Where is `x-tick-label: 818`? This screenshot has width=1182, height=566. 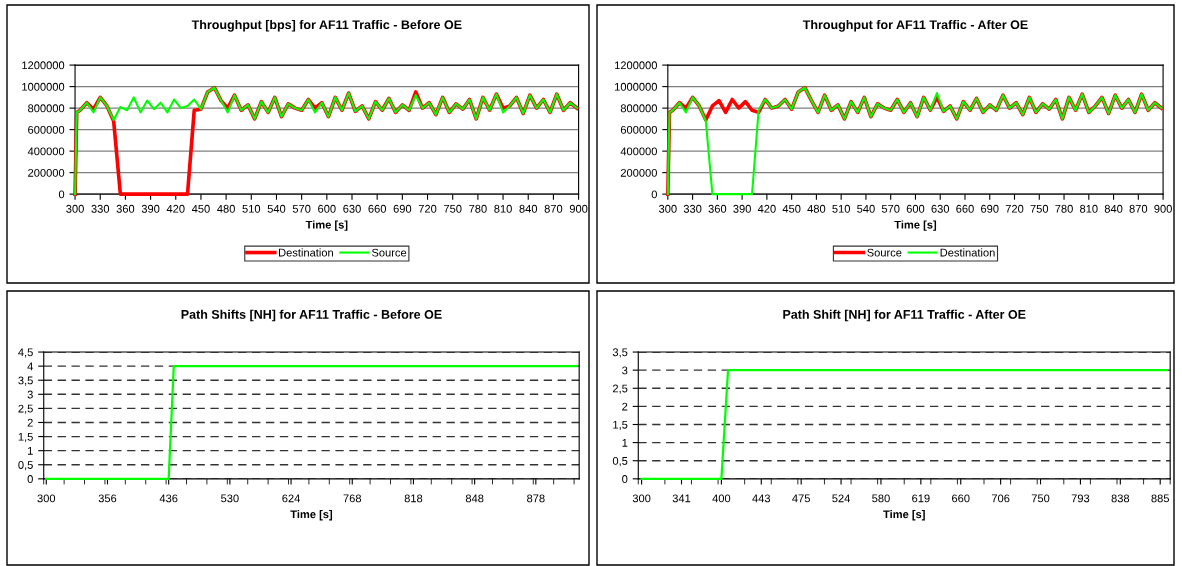
x-tick-label: 818 is located at coordinates (413, 498).